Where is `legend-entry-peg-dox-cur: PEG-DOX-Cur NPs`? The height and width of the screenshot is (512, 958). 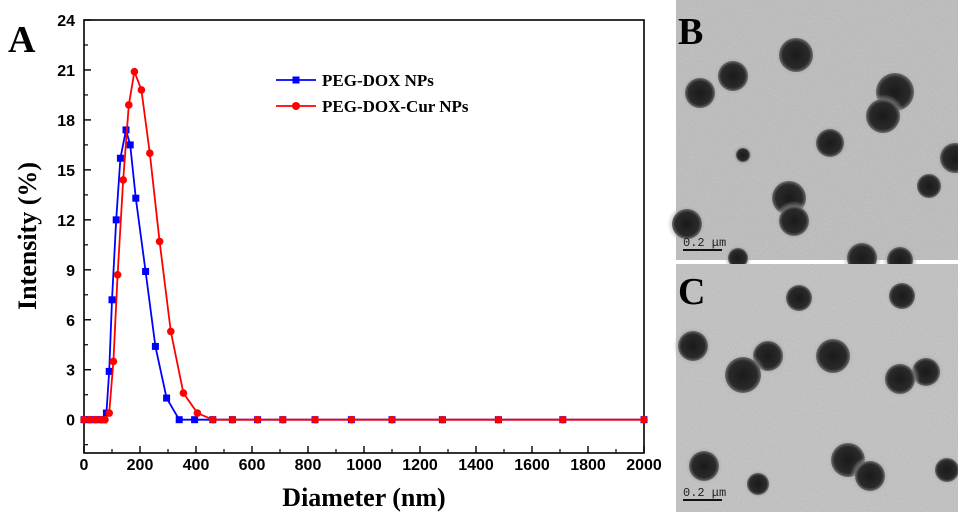 legend-entry-peg-dox-cur: PEG-DOX-Cur NPs is located at coordinates (372, 106).